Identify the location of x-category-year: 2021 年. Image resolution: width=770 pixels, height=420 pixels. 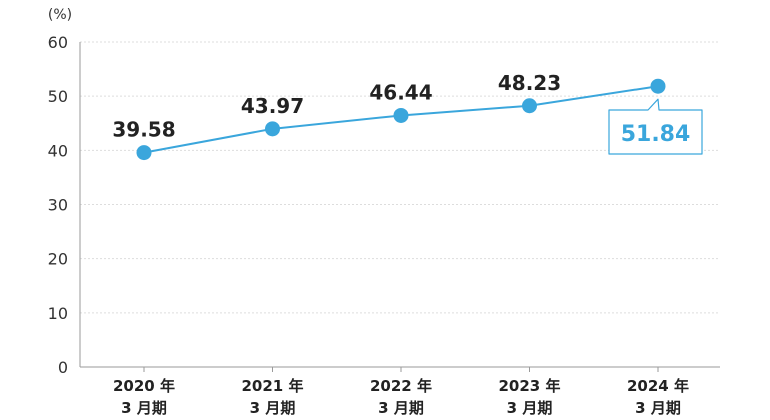
(273, 386).